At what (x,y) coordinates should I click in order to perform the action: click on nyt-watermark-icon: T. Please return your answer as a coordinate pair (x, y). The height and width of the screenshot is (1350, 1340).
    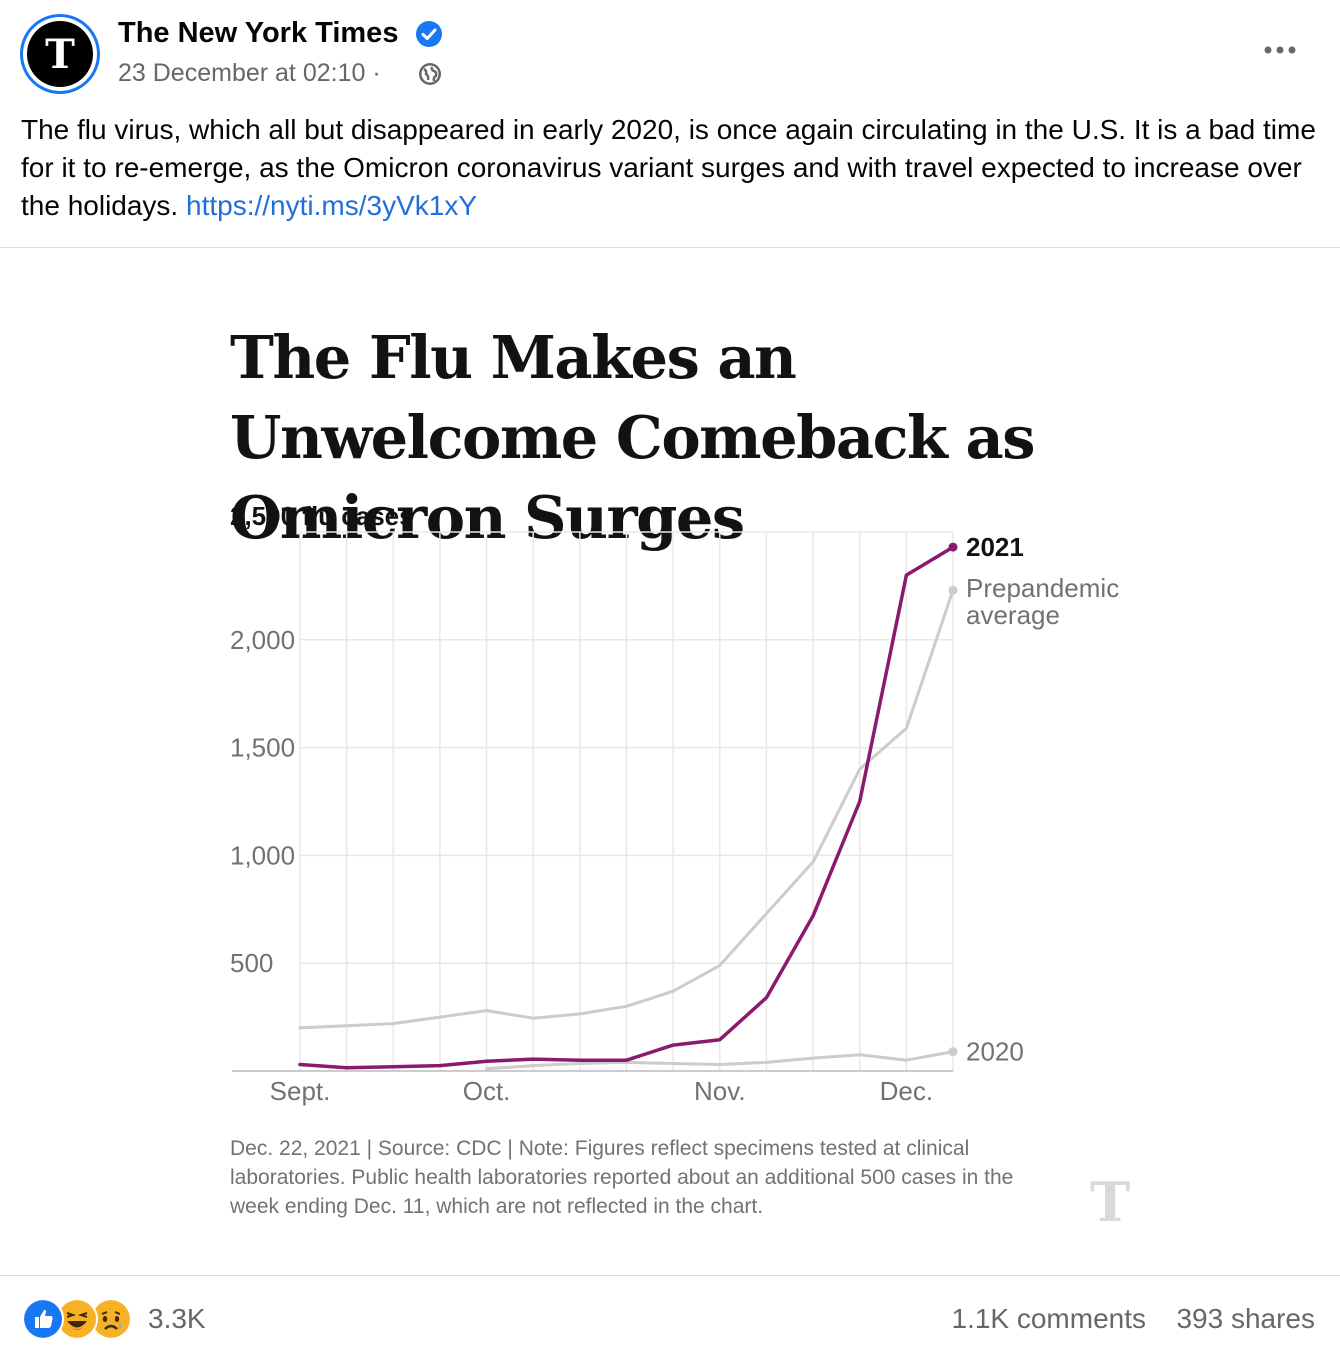
    Looking at the image, I should click on (1110, 1202).